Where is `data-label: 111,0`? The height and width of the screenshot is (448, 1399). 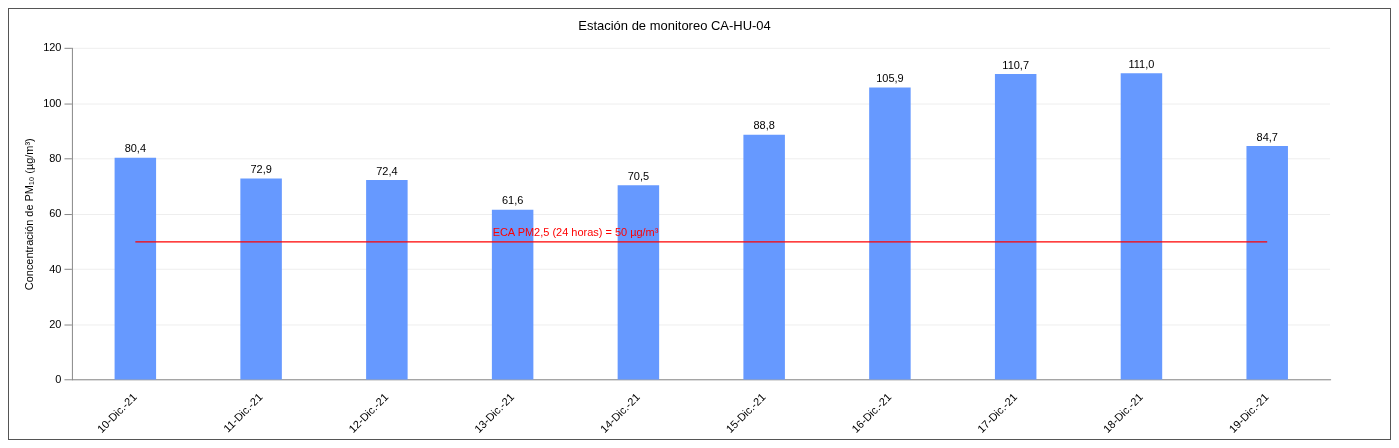
data-label: 111,0 is located at coordinates (1141, 63).